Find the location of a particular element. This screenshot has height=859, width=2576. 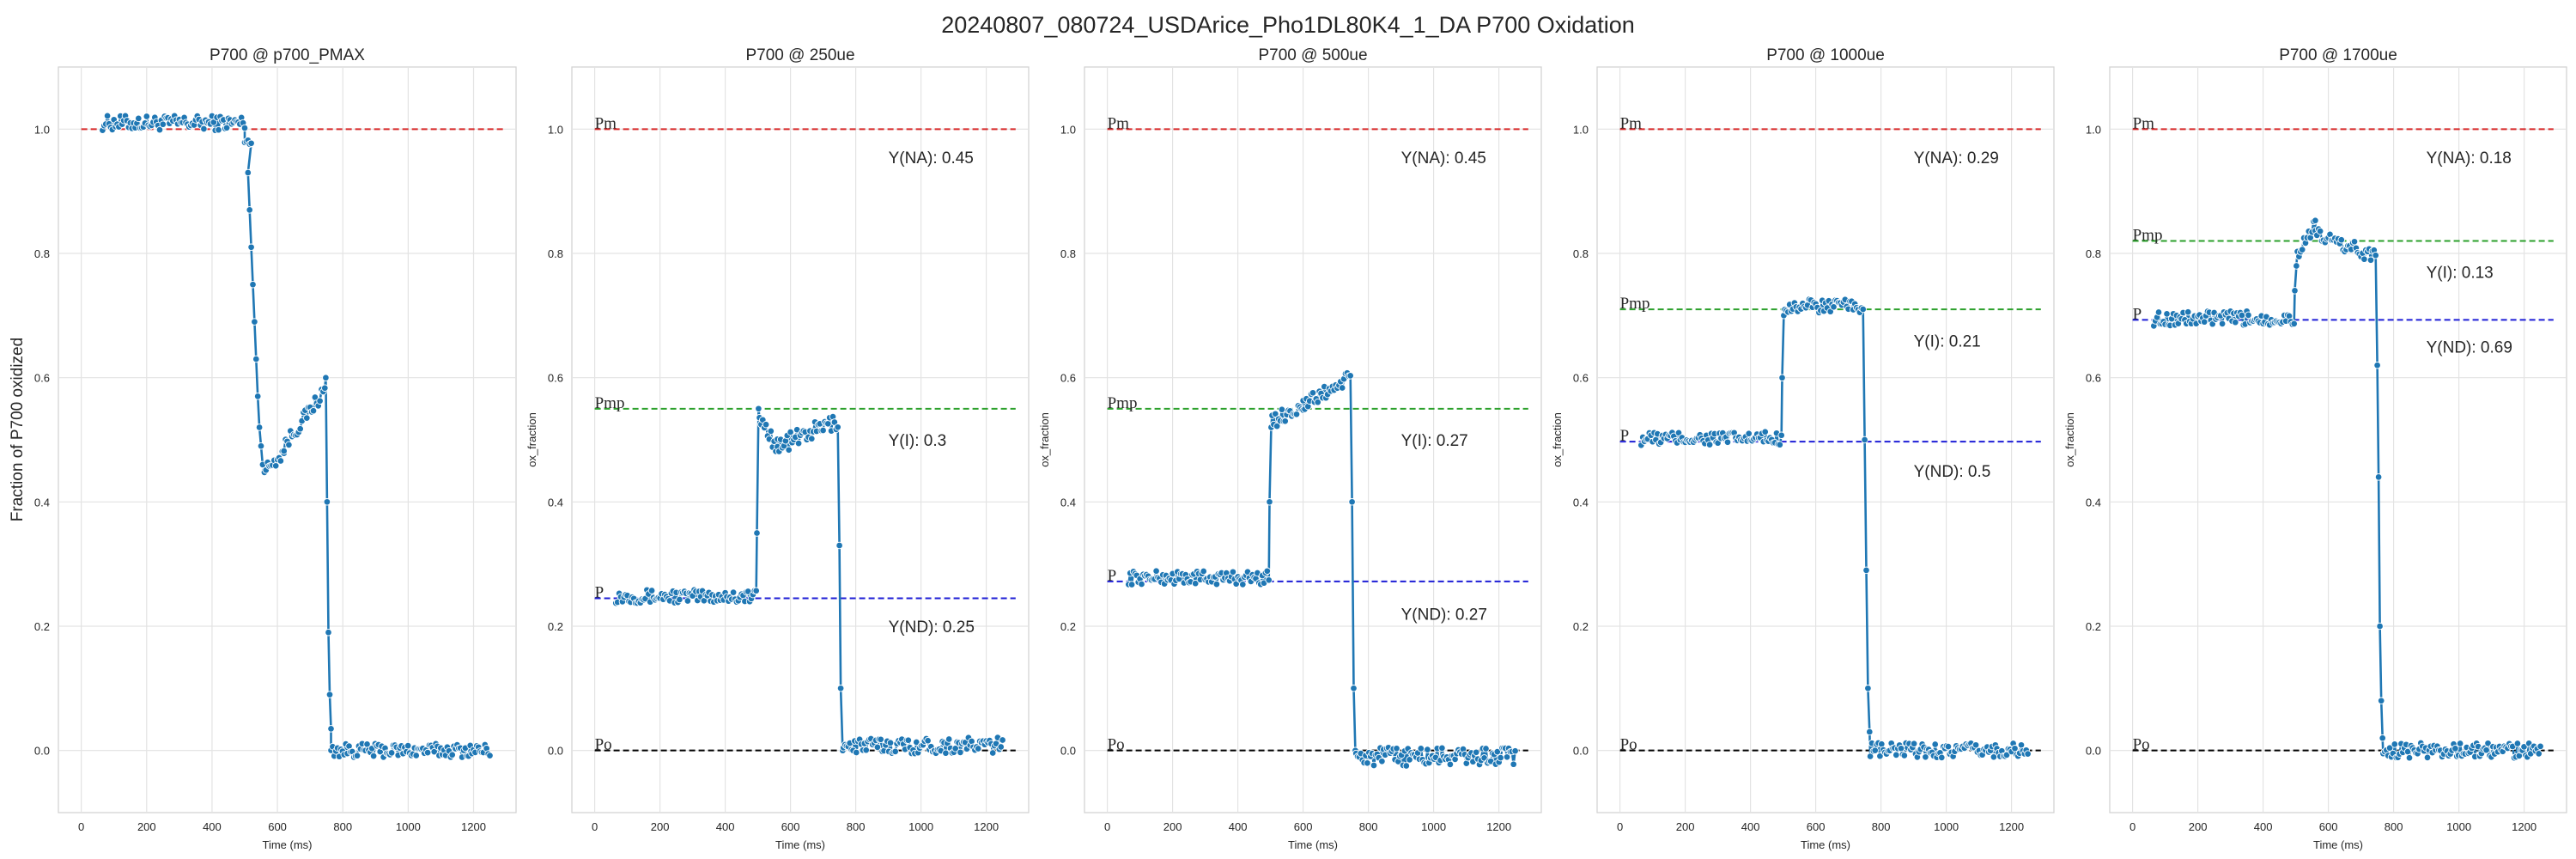

x-tick-label: 1000 is located at coordinates (2458, 827).